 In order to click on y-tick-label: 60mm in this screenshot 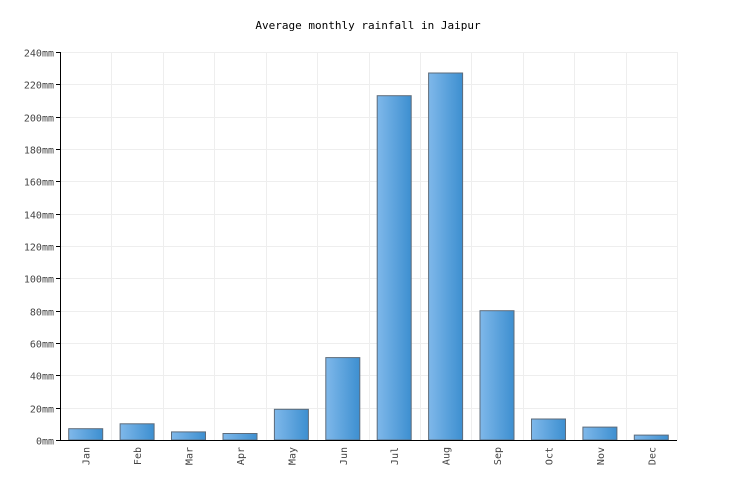, I will do `click(42, 345)`.